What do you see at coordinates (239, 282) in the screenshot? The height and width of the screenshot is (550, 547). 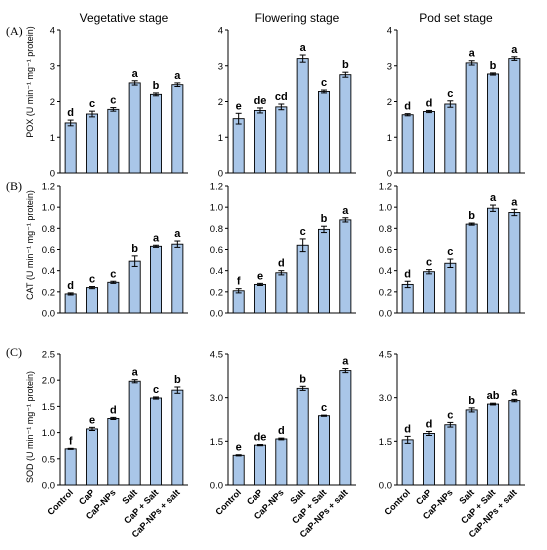 I see `significance-letter: f` at bounding box center [239, 282].